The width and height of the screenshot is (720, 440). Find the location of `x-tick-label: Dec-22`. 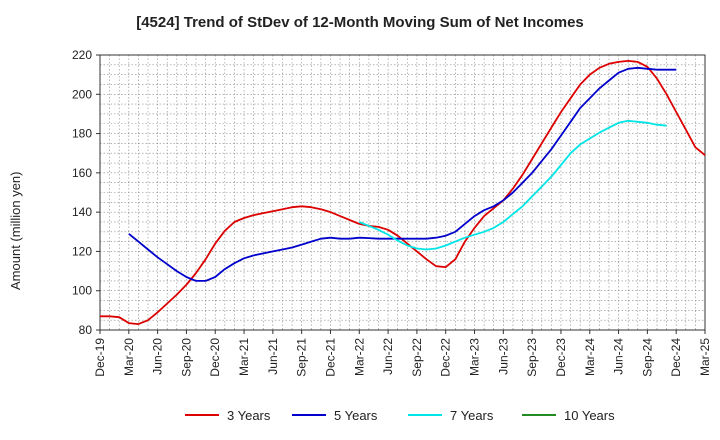

x-tick-label: Dec-22 is located at coordinates (446, 357).